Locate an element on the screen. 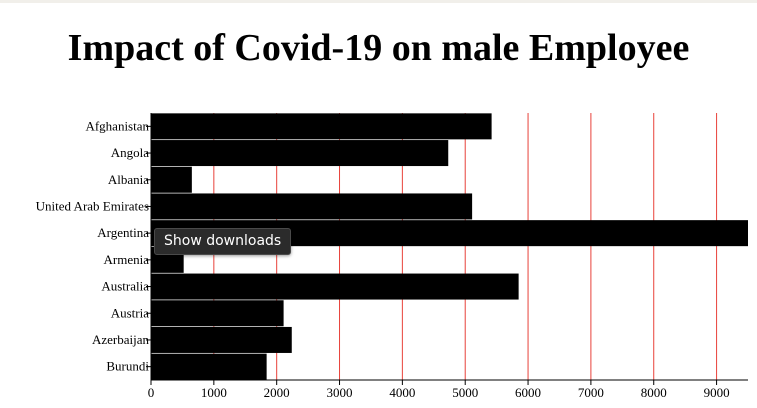 This screenshot has width=757, height=408. bar-angola is located at coordinates (300, 153).